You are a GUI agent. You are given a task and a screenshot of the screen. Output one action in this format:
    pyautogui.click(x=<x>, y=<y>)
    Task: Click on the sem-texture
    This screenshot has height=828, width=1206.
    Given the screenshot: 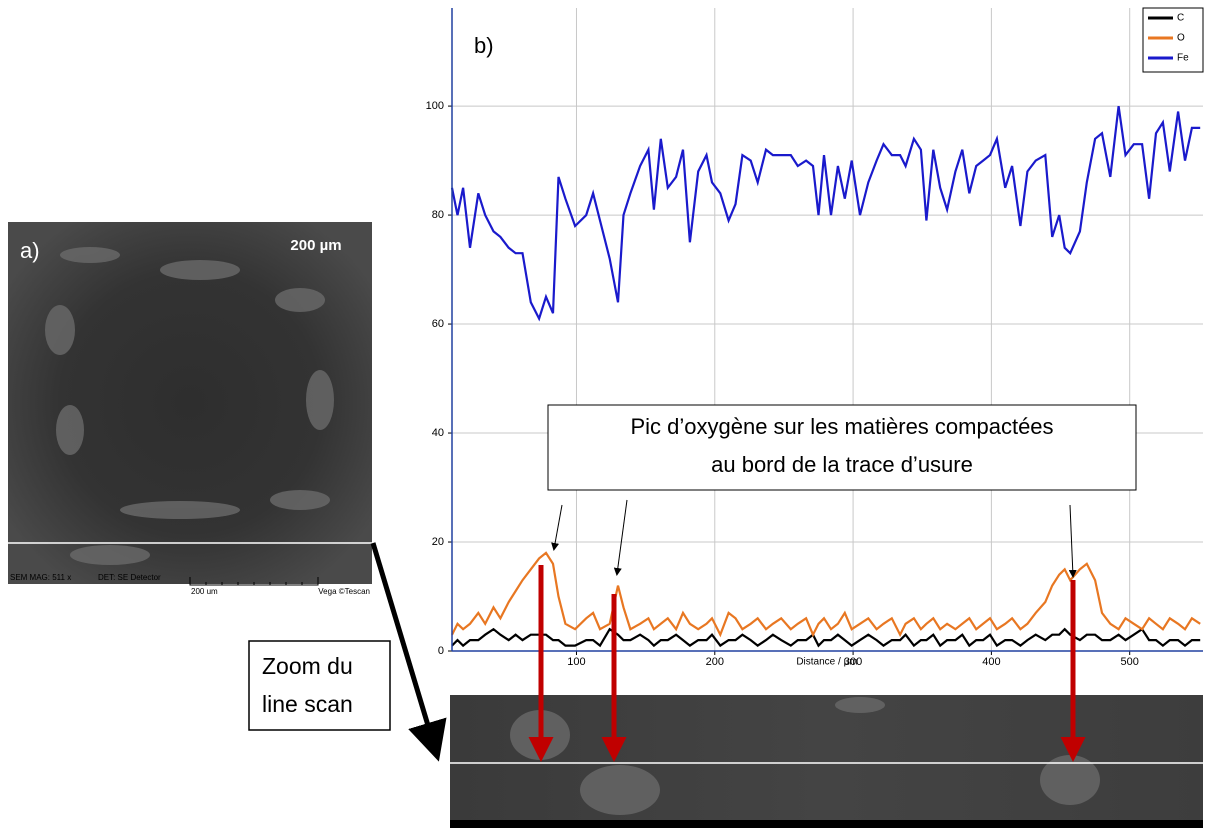 What is the action you would take?
    pyautogui.click(x=189, y=406)
    